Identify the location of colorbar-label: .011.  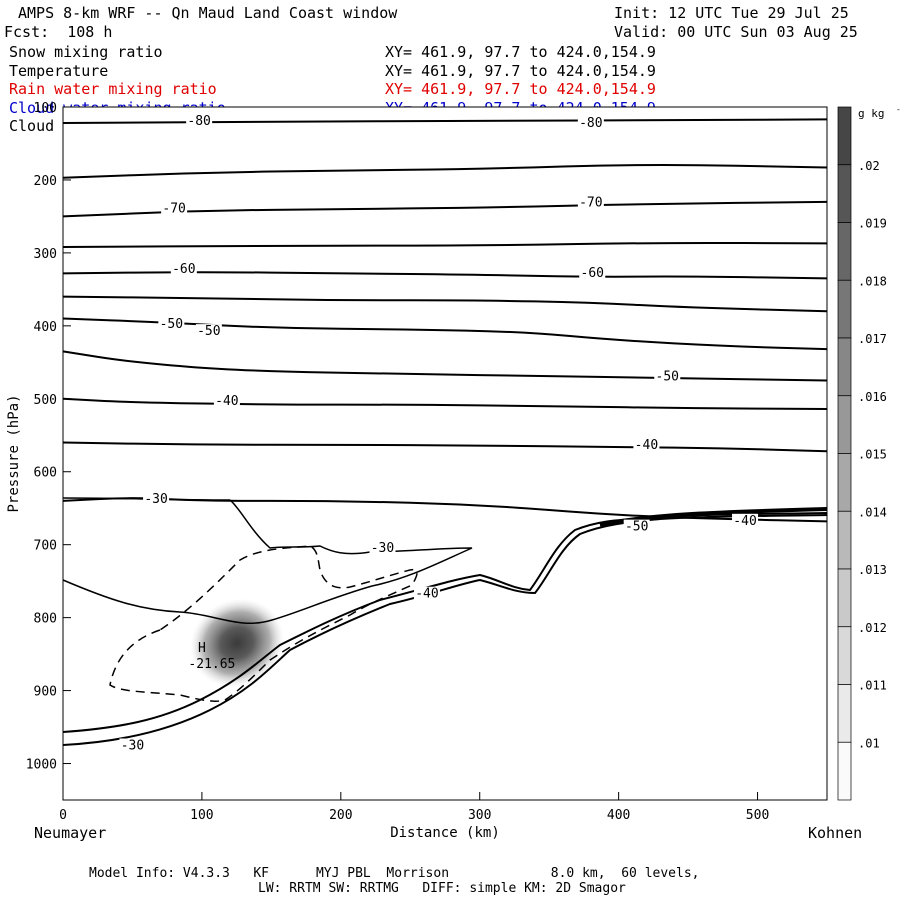
(872, 686).